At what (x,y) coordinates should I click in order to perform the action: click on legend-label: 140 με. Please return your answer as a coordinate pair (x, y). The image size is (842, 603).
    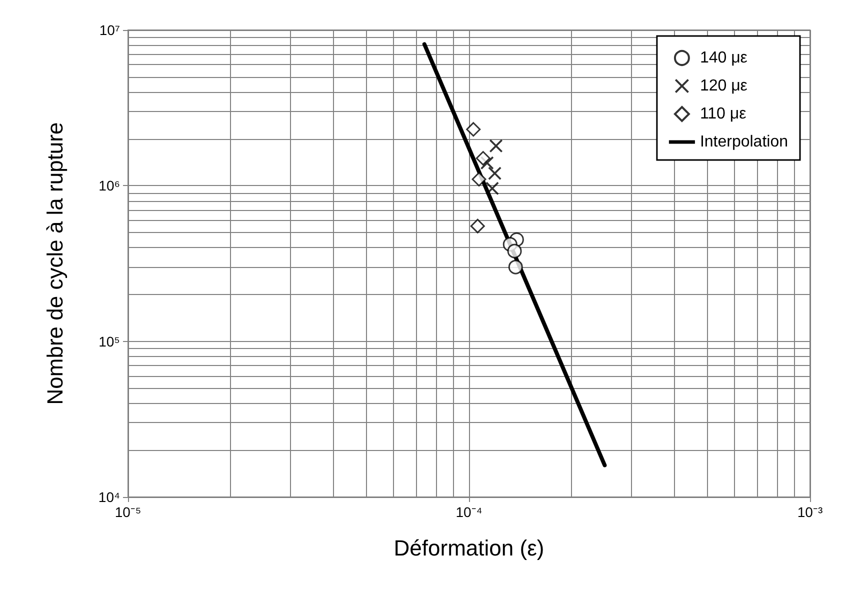
    Looking at the image, I should click on (724, 58).